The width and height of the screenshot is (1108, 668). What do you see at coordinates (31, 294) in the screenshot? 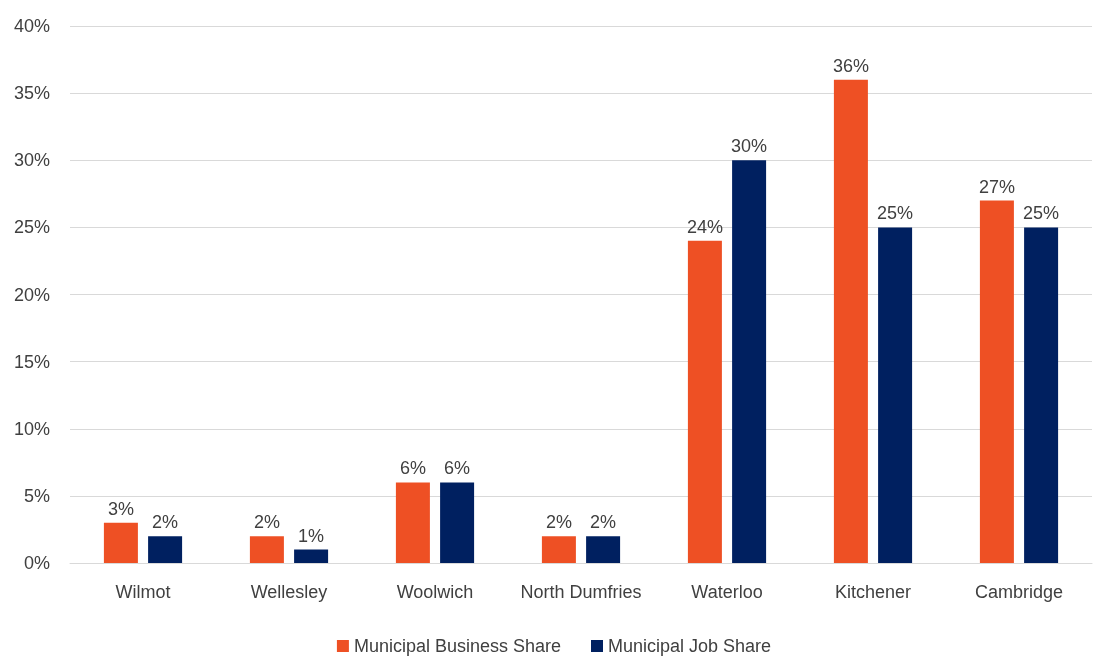
I see `y-tick-label: 20%` at bounding box center [31, 294].